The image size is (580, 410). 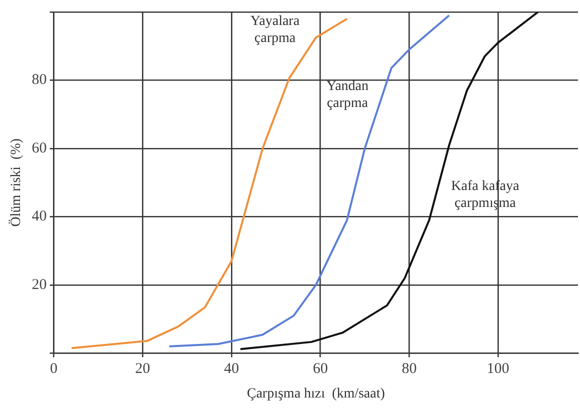 What do you see at coordinates (39, 284) in the screenshot?
I see `y-tick-label: 20` at bounding box center [39, 284].